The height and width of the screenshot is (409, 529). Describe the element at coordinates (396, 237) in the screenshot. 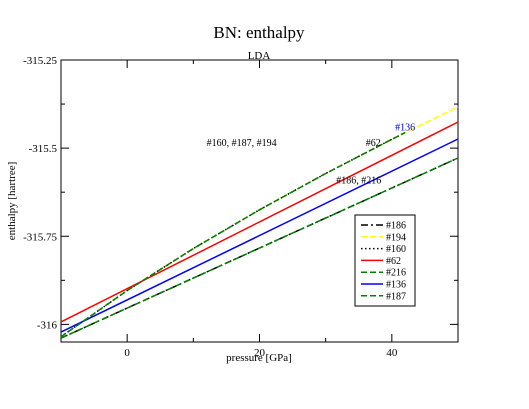

I see `legend-label: #194` at that location.